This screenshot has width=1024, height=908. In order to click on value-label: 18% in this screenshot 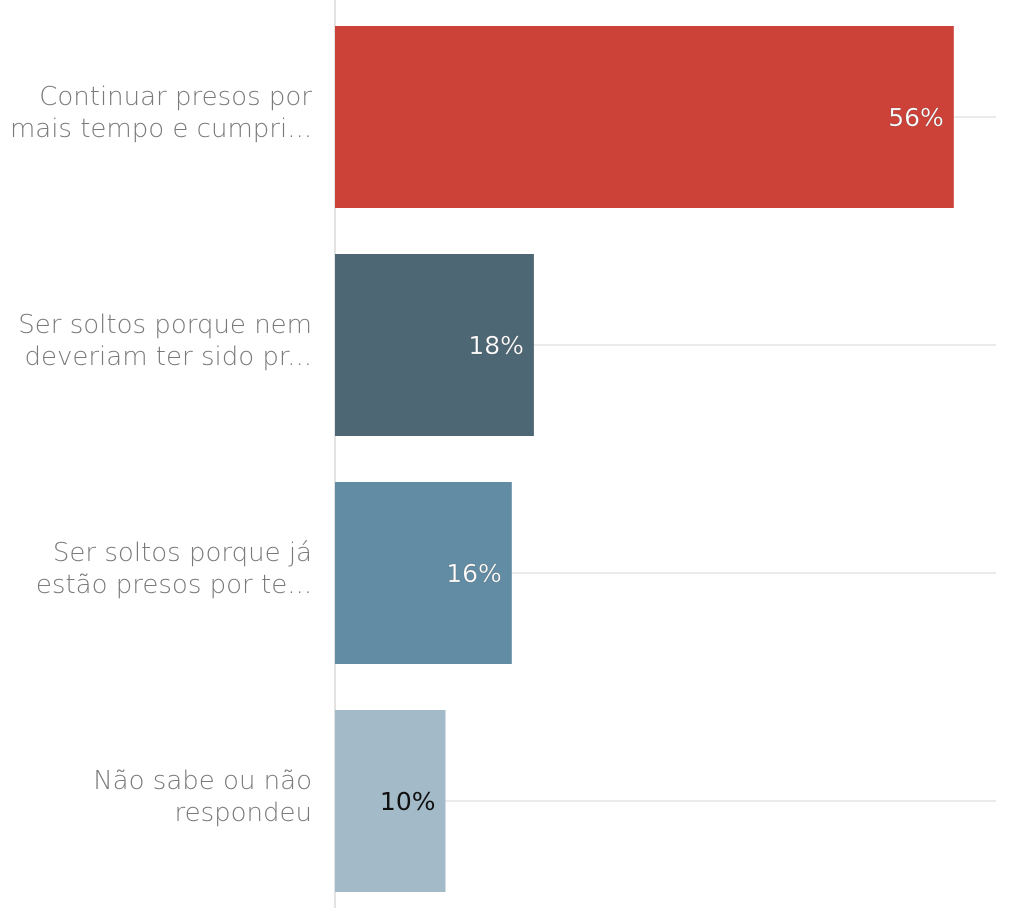, I will do `click(496, 345)`.